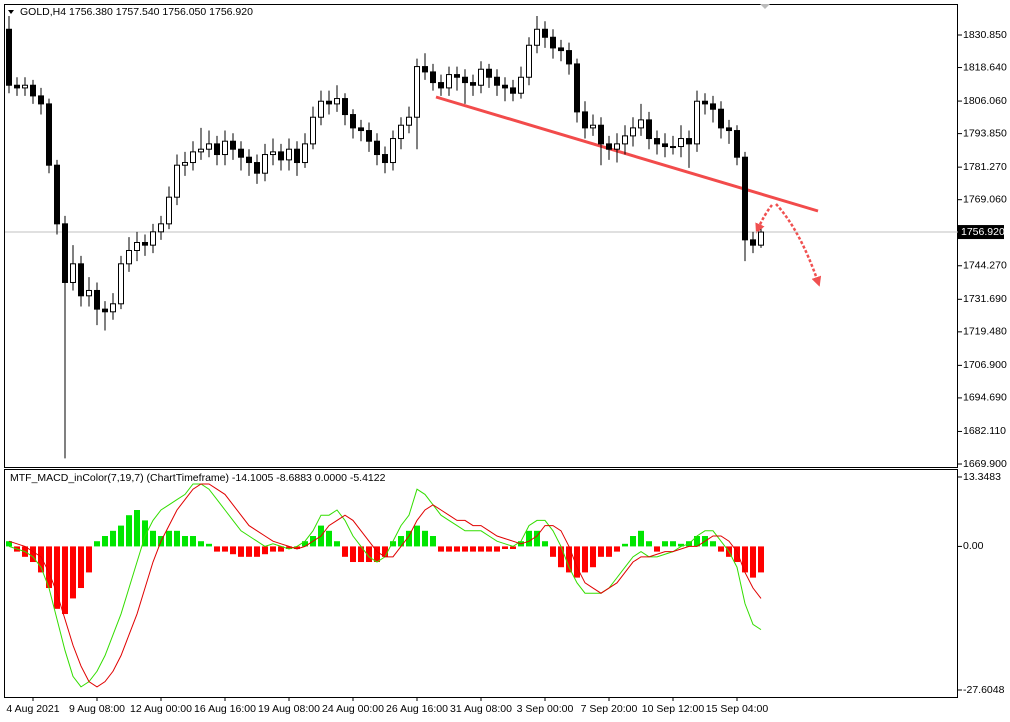 Image resolution: width=1010 pixels, height=722 pixels. What do you see at coordinates (353, 709) in the screenshot?
I see `x-tick-label: 24 Aug 00:00` at bounding box center [353, 709].